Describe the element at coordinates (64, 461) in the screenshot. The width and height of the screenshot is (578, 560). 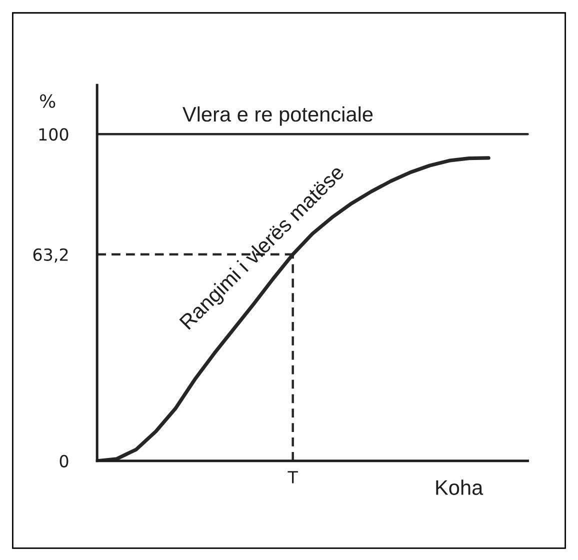
I see `y-tick-label: 0` at that location.